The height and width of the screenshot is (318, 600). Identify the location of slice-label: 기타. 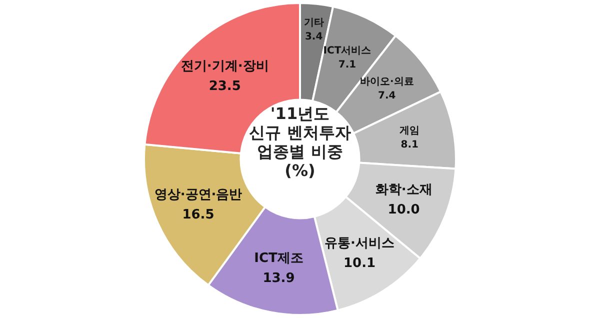
(314, 23).